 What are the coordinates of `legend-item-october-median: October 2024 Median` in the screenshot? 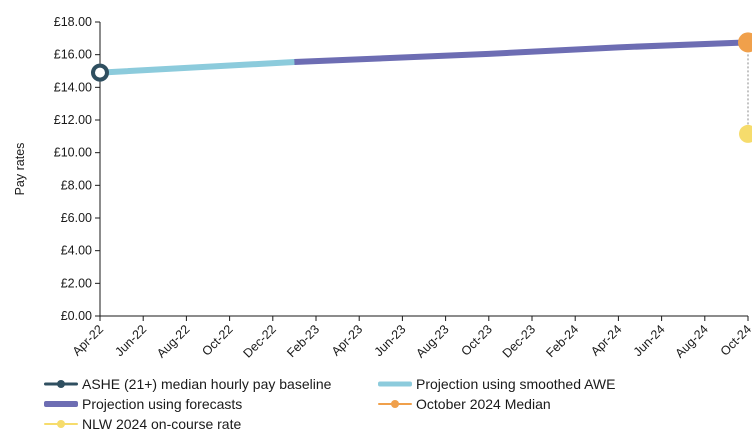 It's located at (464, 404).